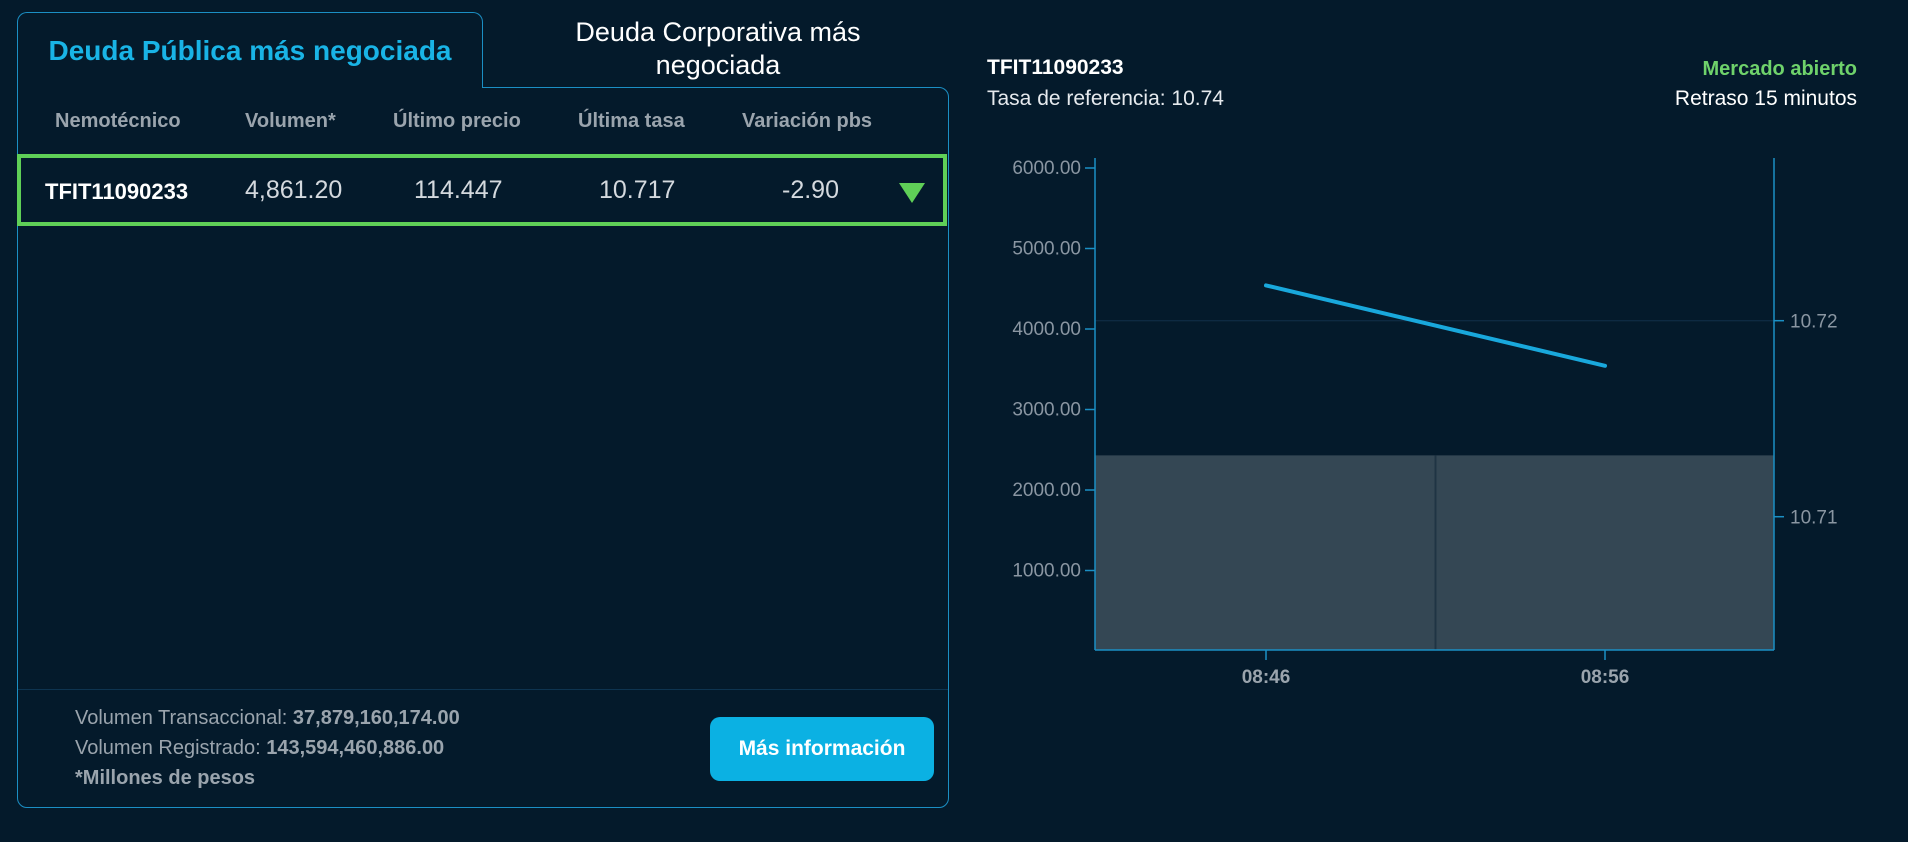 The height and width of the screenshot is (842, 1908). I want to click on row-variation: -2.90, so click(810, 190).